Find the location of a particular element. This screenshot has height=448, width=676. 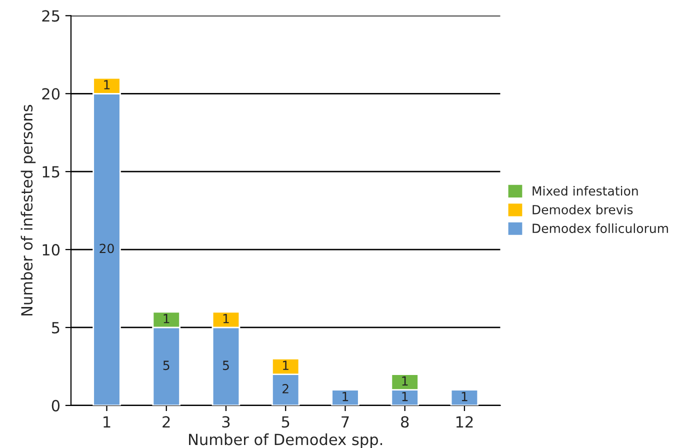

legend-label: Mixed infestation is located at coordinates (585, 191).